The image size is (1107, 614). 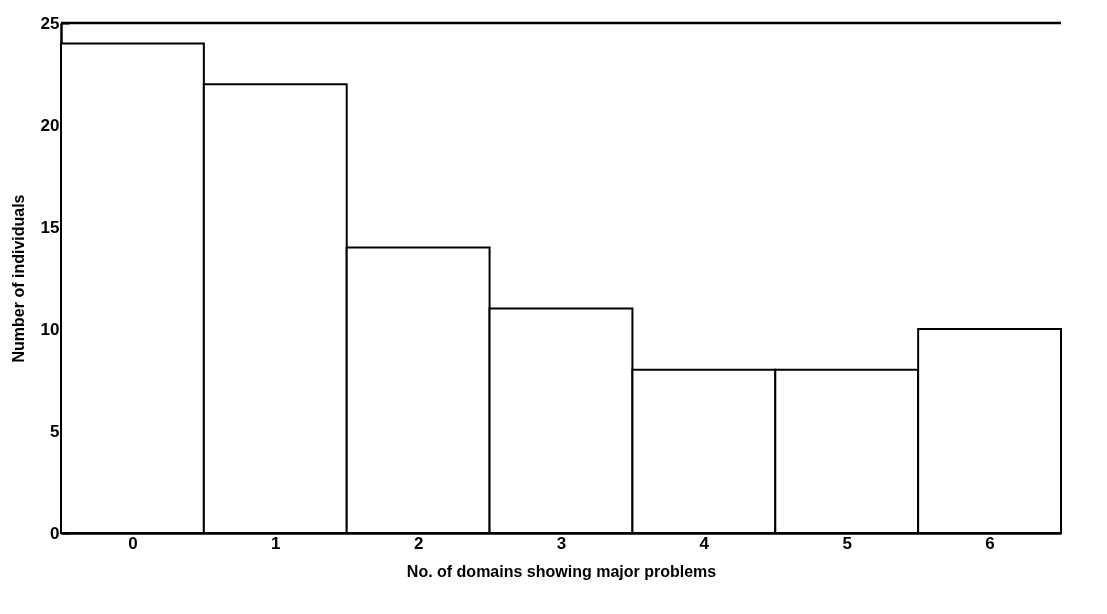 I want to click on y-tick-label: 10, so click(x=50, y=329).